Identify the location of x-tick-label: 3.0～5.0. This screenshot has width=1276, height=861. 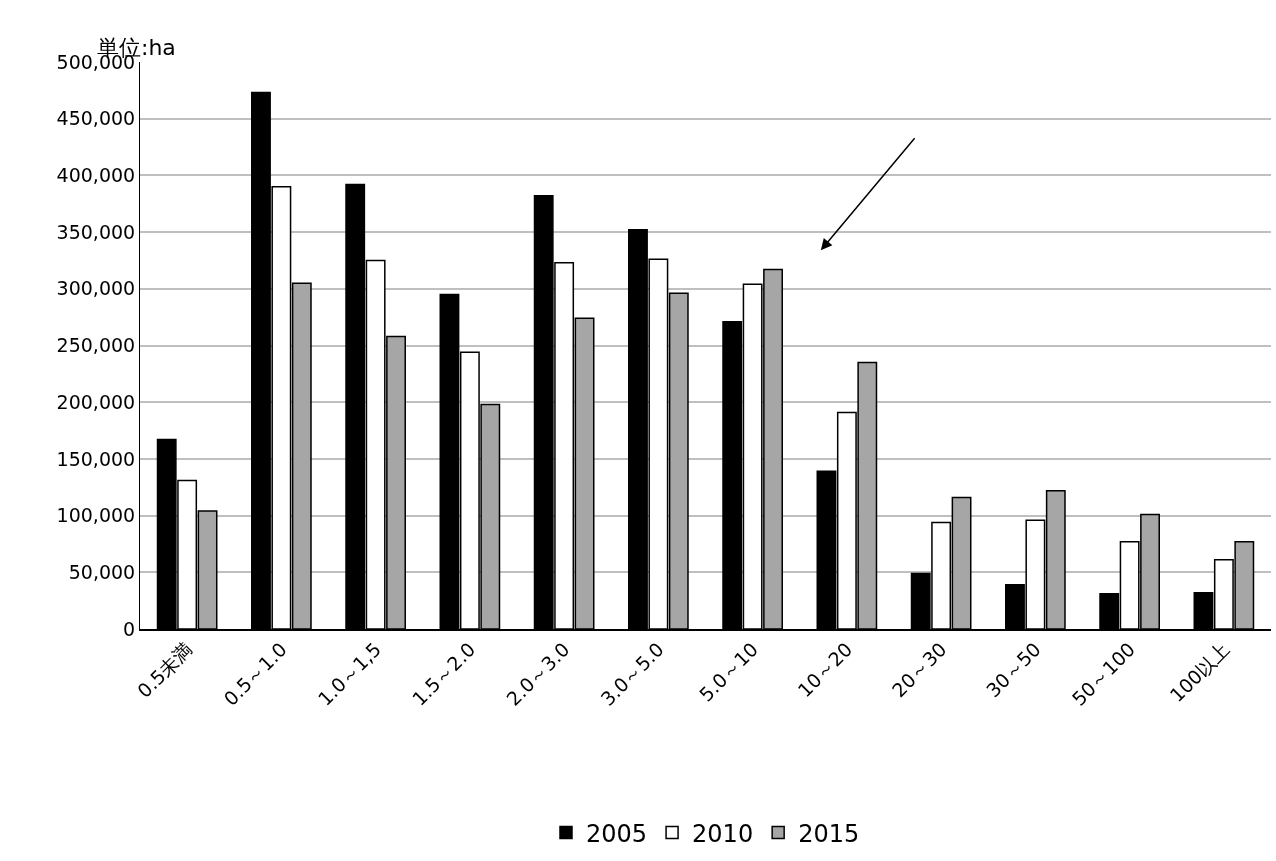
(632, 674).